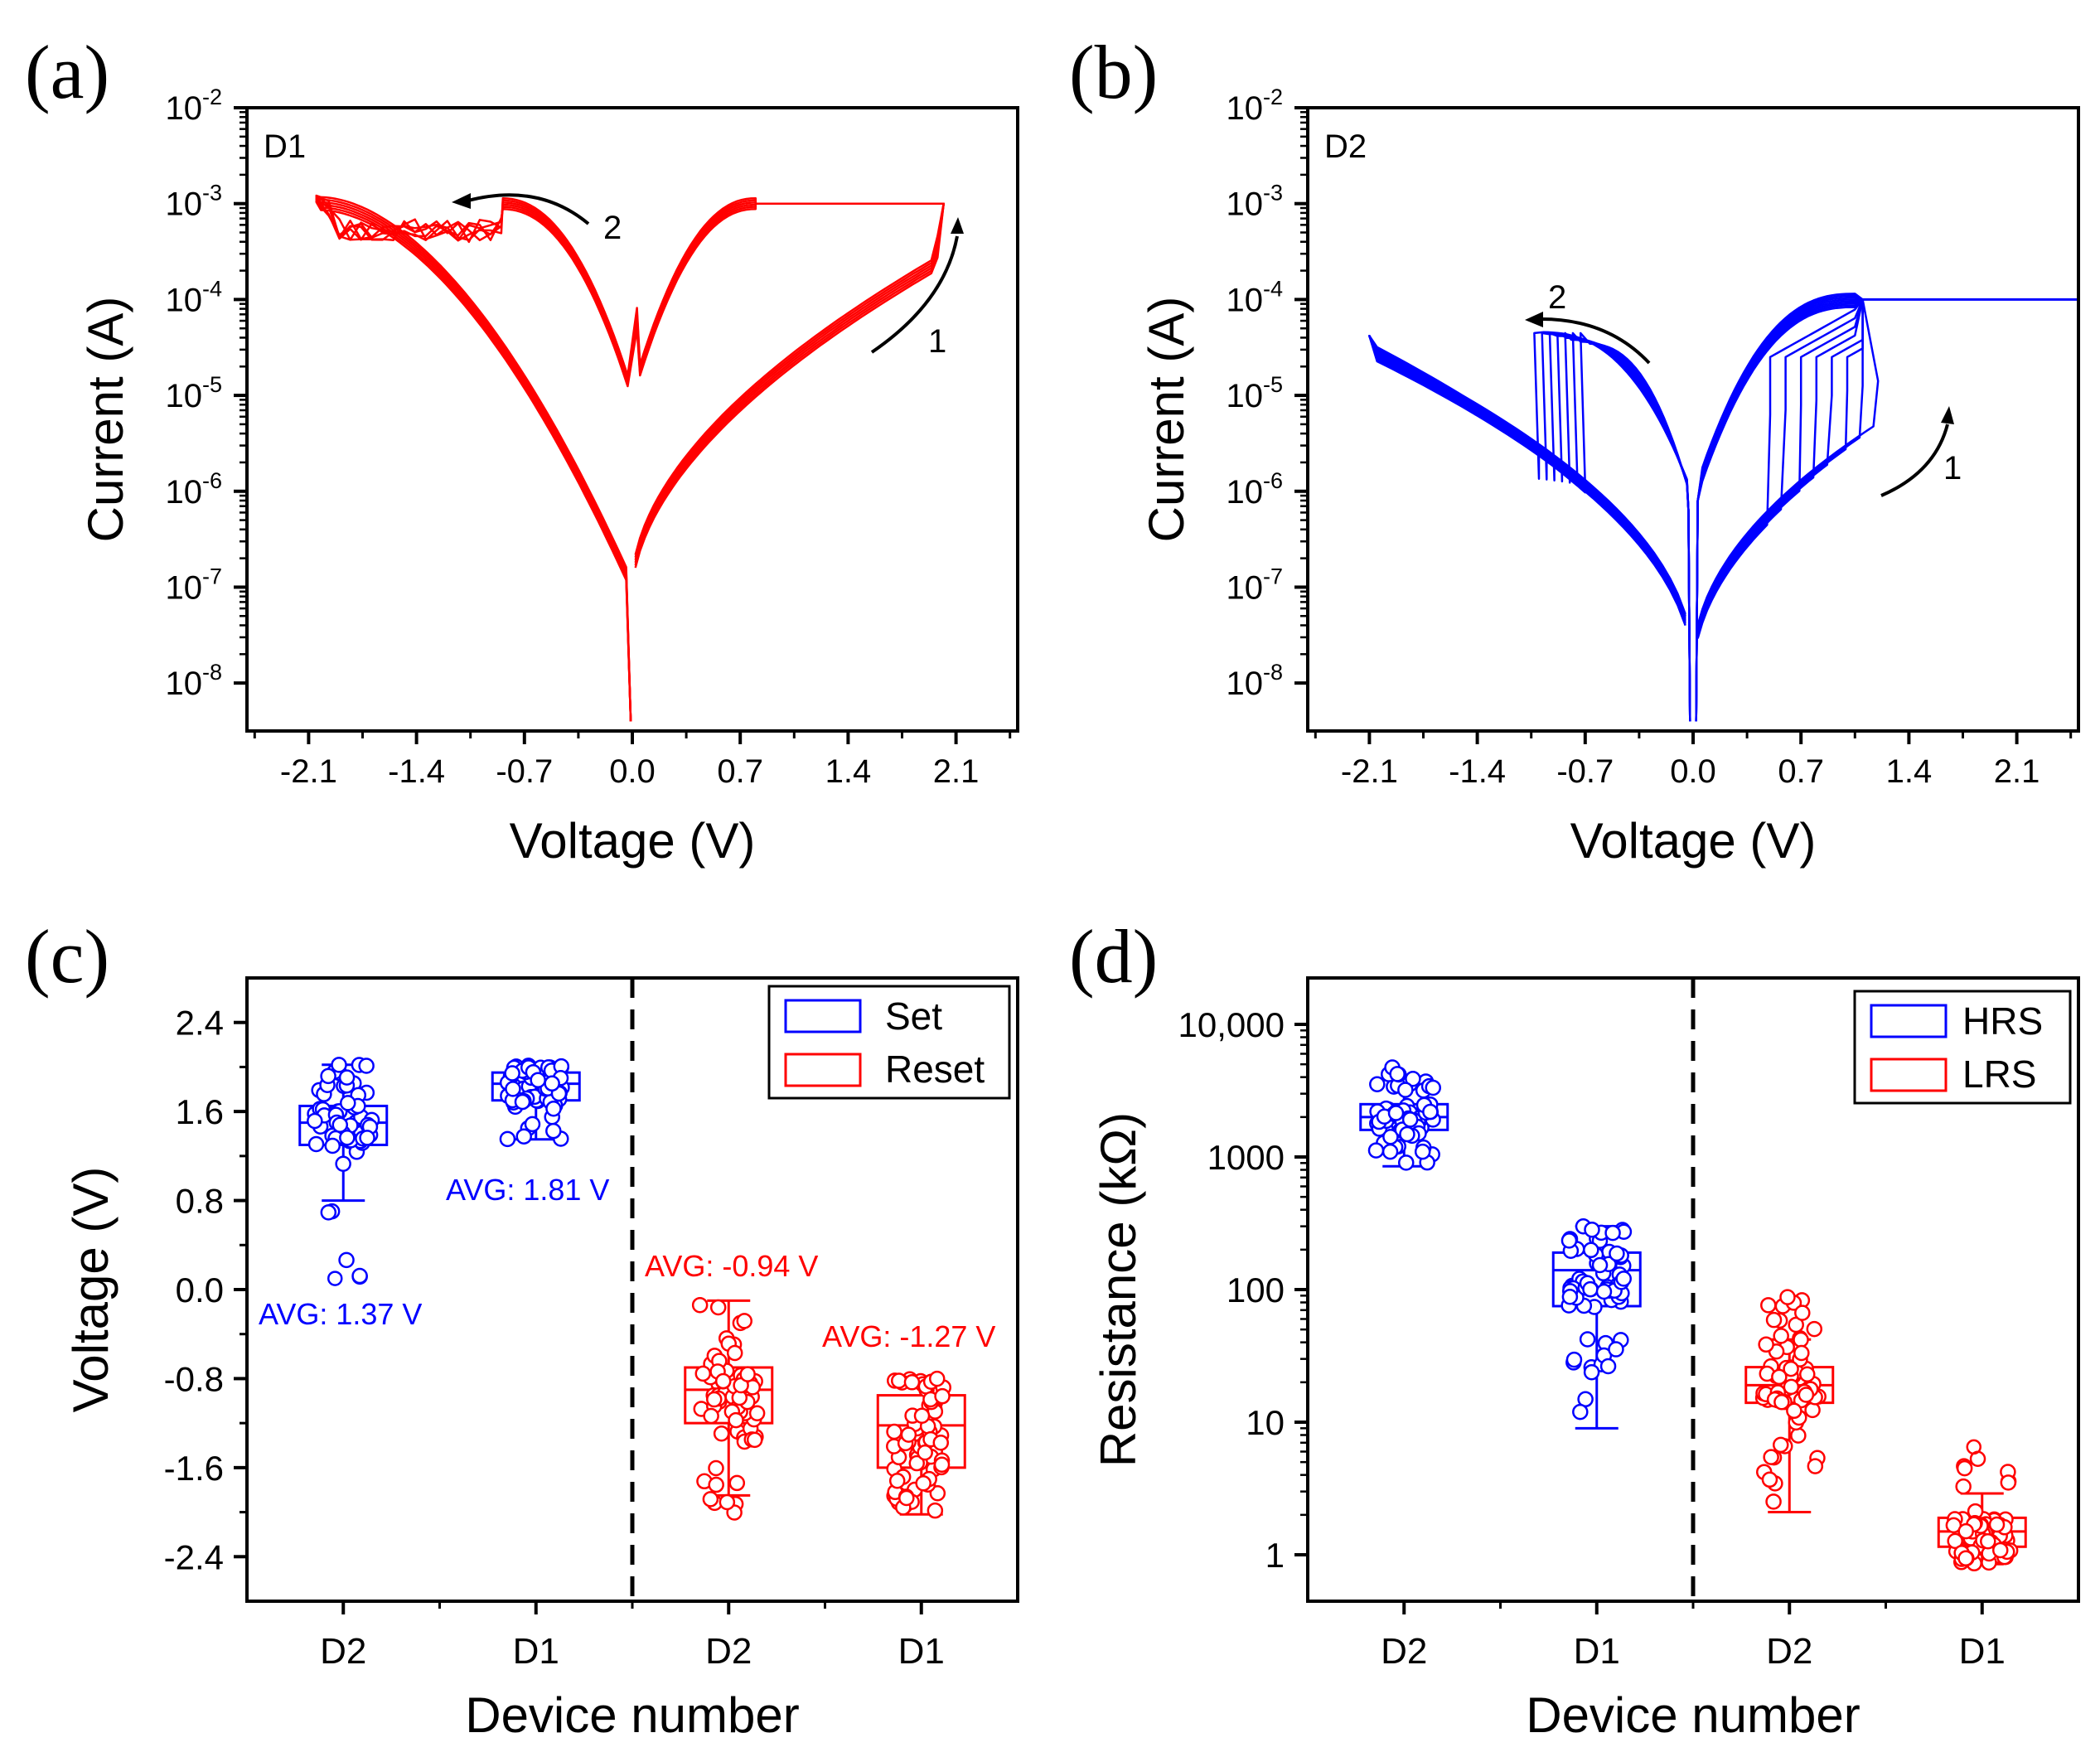 The height and width of the screenshot is (1757, 2100). I want to click on y-tick-label: 0.8, so click(200, 1201).